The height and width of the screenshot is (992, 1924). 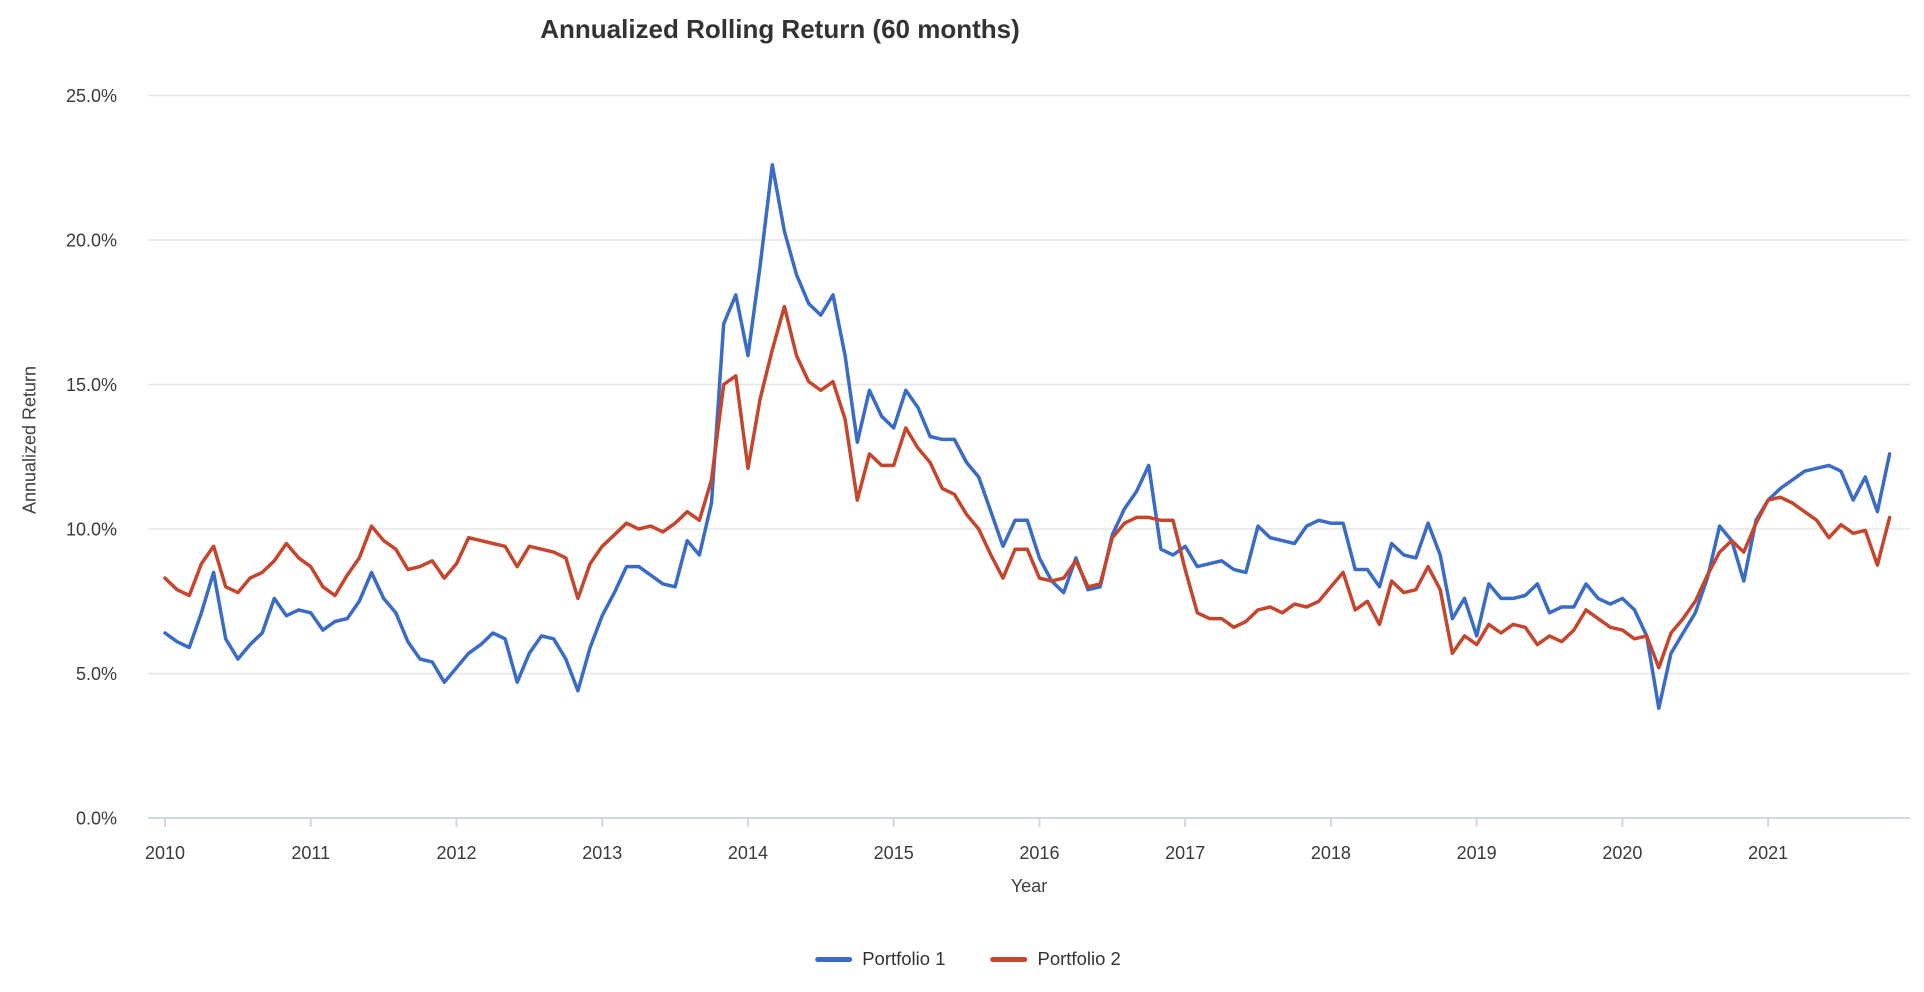 What do you see at coordinates (96, 674) in the screenshot?
I see `y-tick-label-5pct: 5.0%` at bounding box center [96, 674].